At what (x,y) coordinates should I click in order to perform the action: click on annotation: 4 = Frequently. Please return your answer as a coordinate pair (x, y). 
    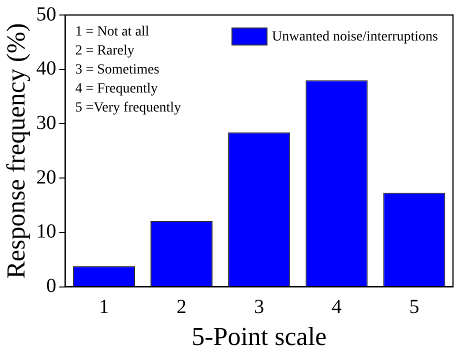
    Looking at the image, I should click on (116, 89).